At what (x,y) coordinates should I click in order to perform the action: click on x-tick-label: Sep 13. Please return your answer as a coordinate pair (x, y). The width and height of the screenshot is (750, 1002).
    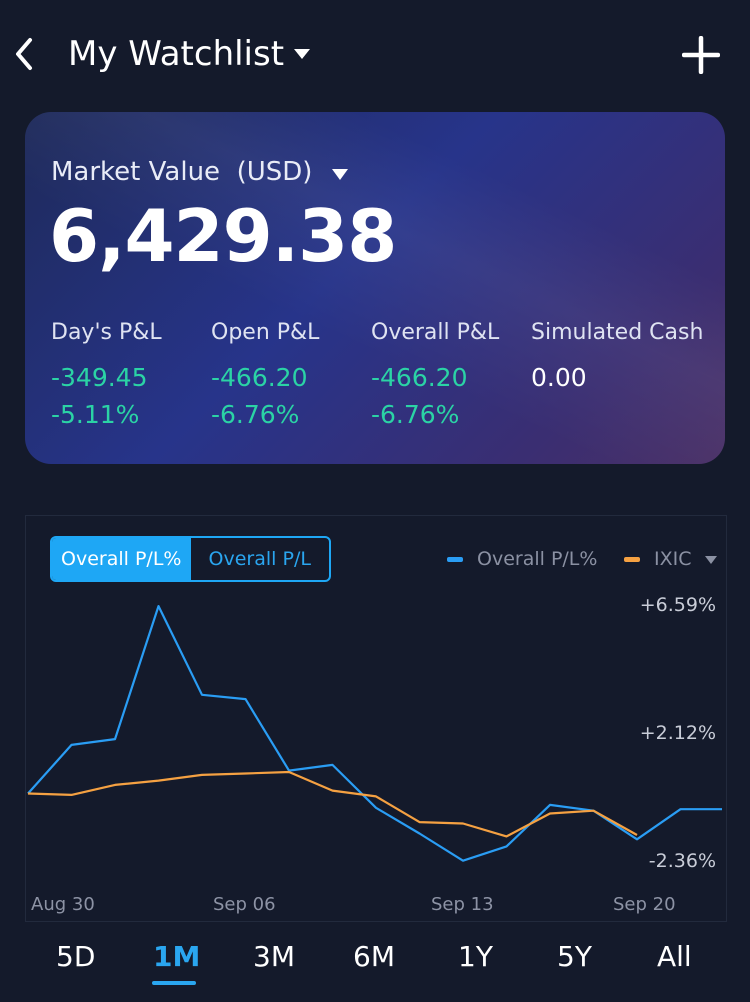
    Looking at the image, I should click on (462, 904).